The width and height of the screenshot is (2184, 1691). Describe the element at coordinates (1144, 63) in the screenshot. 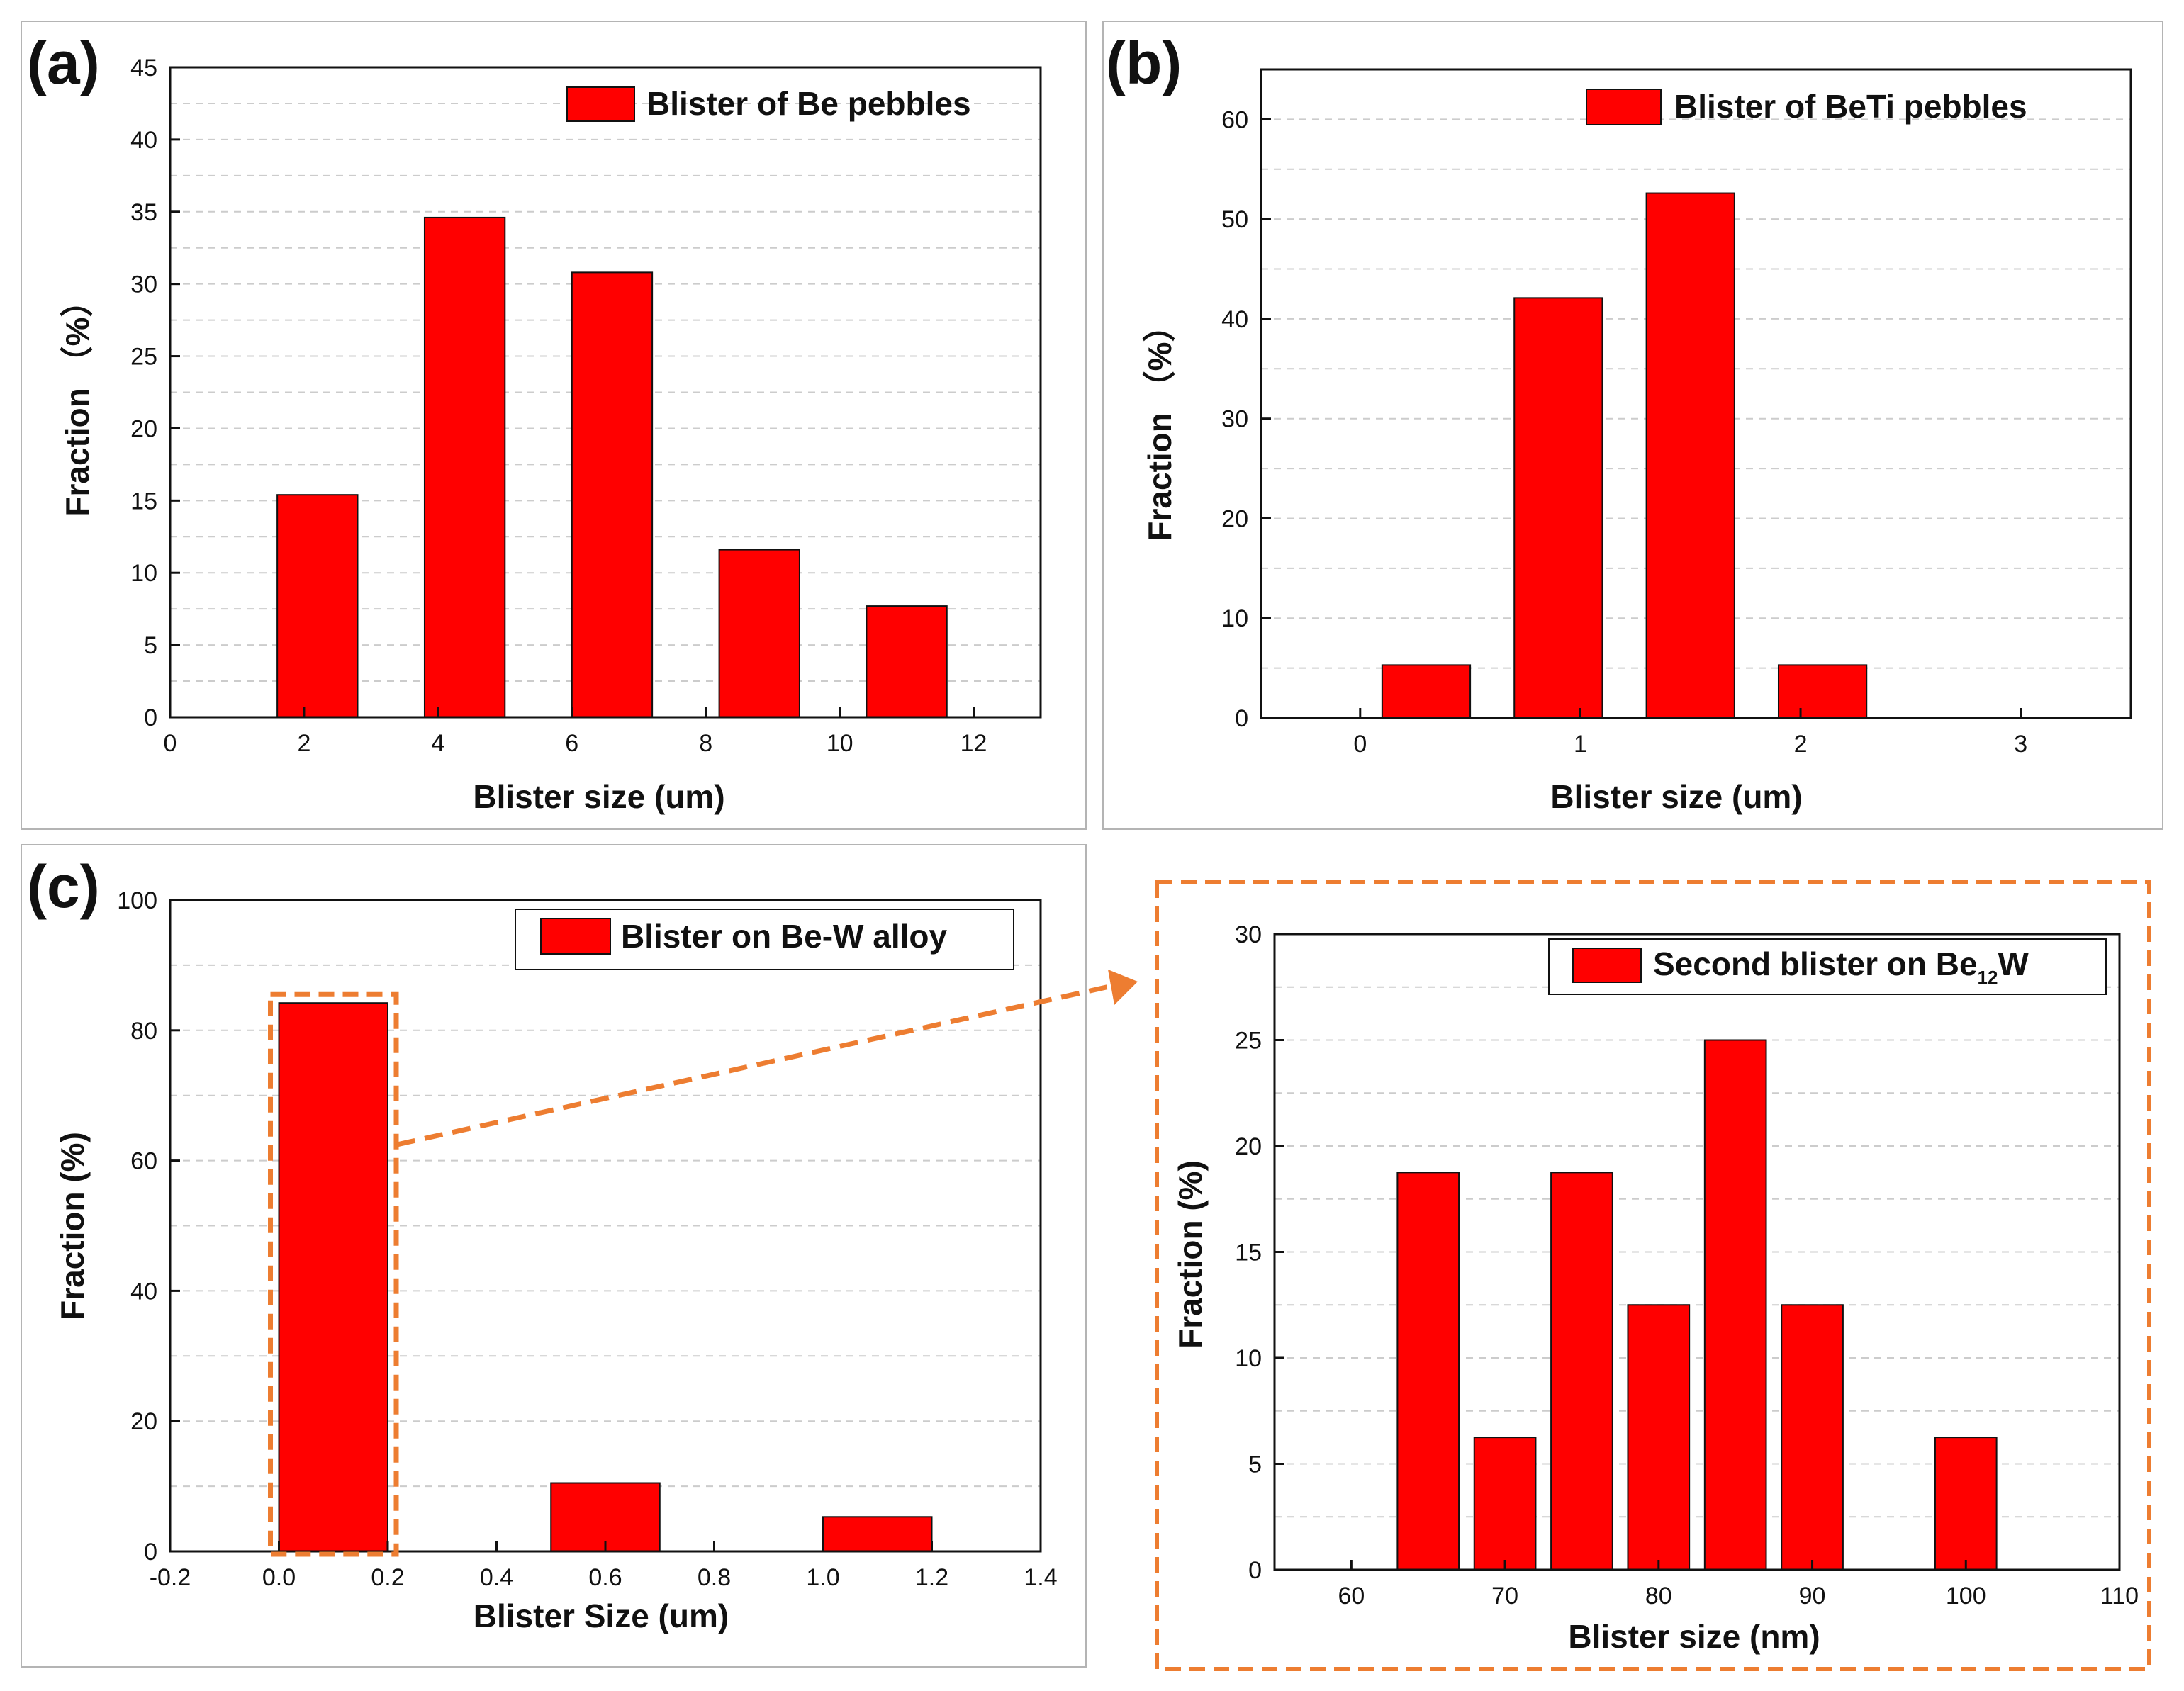

I see `panel-label-b: (b)` at that location.